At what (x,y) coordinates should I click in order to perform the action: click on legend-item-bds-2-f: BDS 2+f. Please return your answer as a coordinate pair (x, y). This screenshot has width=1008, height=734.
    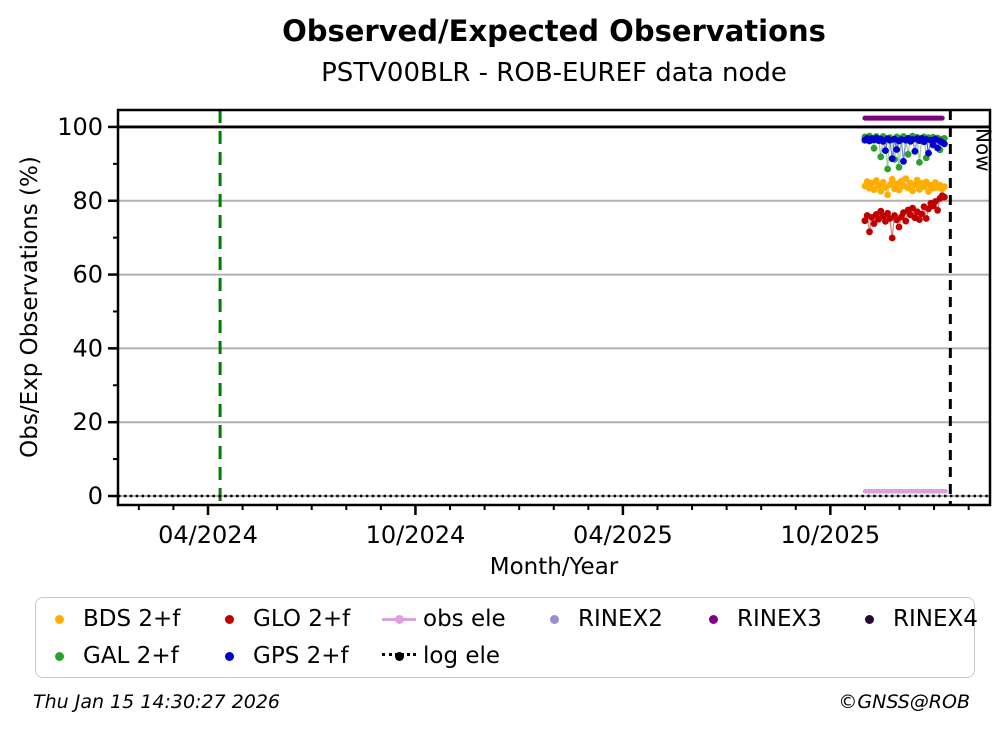
    Looking at the image, I should click on (111, 619).